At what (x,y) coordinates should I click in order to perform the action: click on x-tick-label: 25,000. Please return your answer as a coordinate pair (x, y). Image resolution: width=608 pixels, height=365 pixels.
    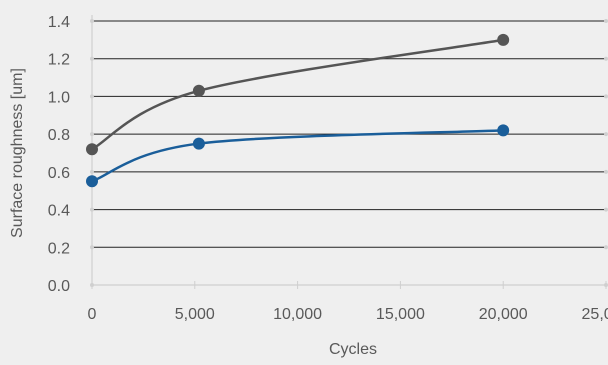
    Looking at the image, I should click on (595, 314).